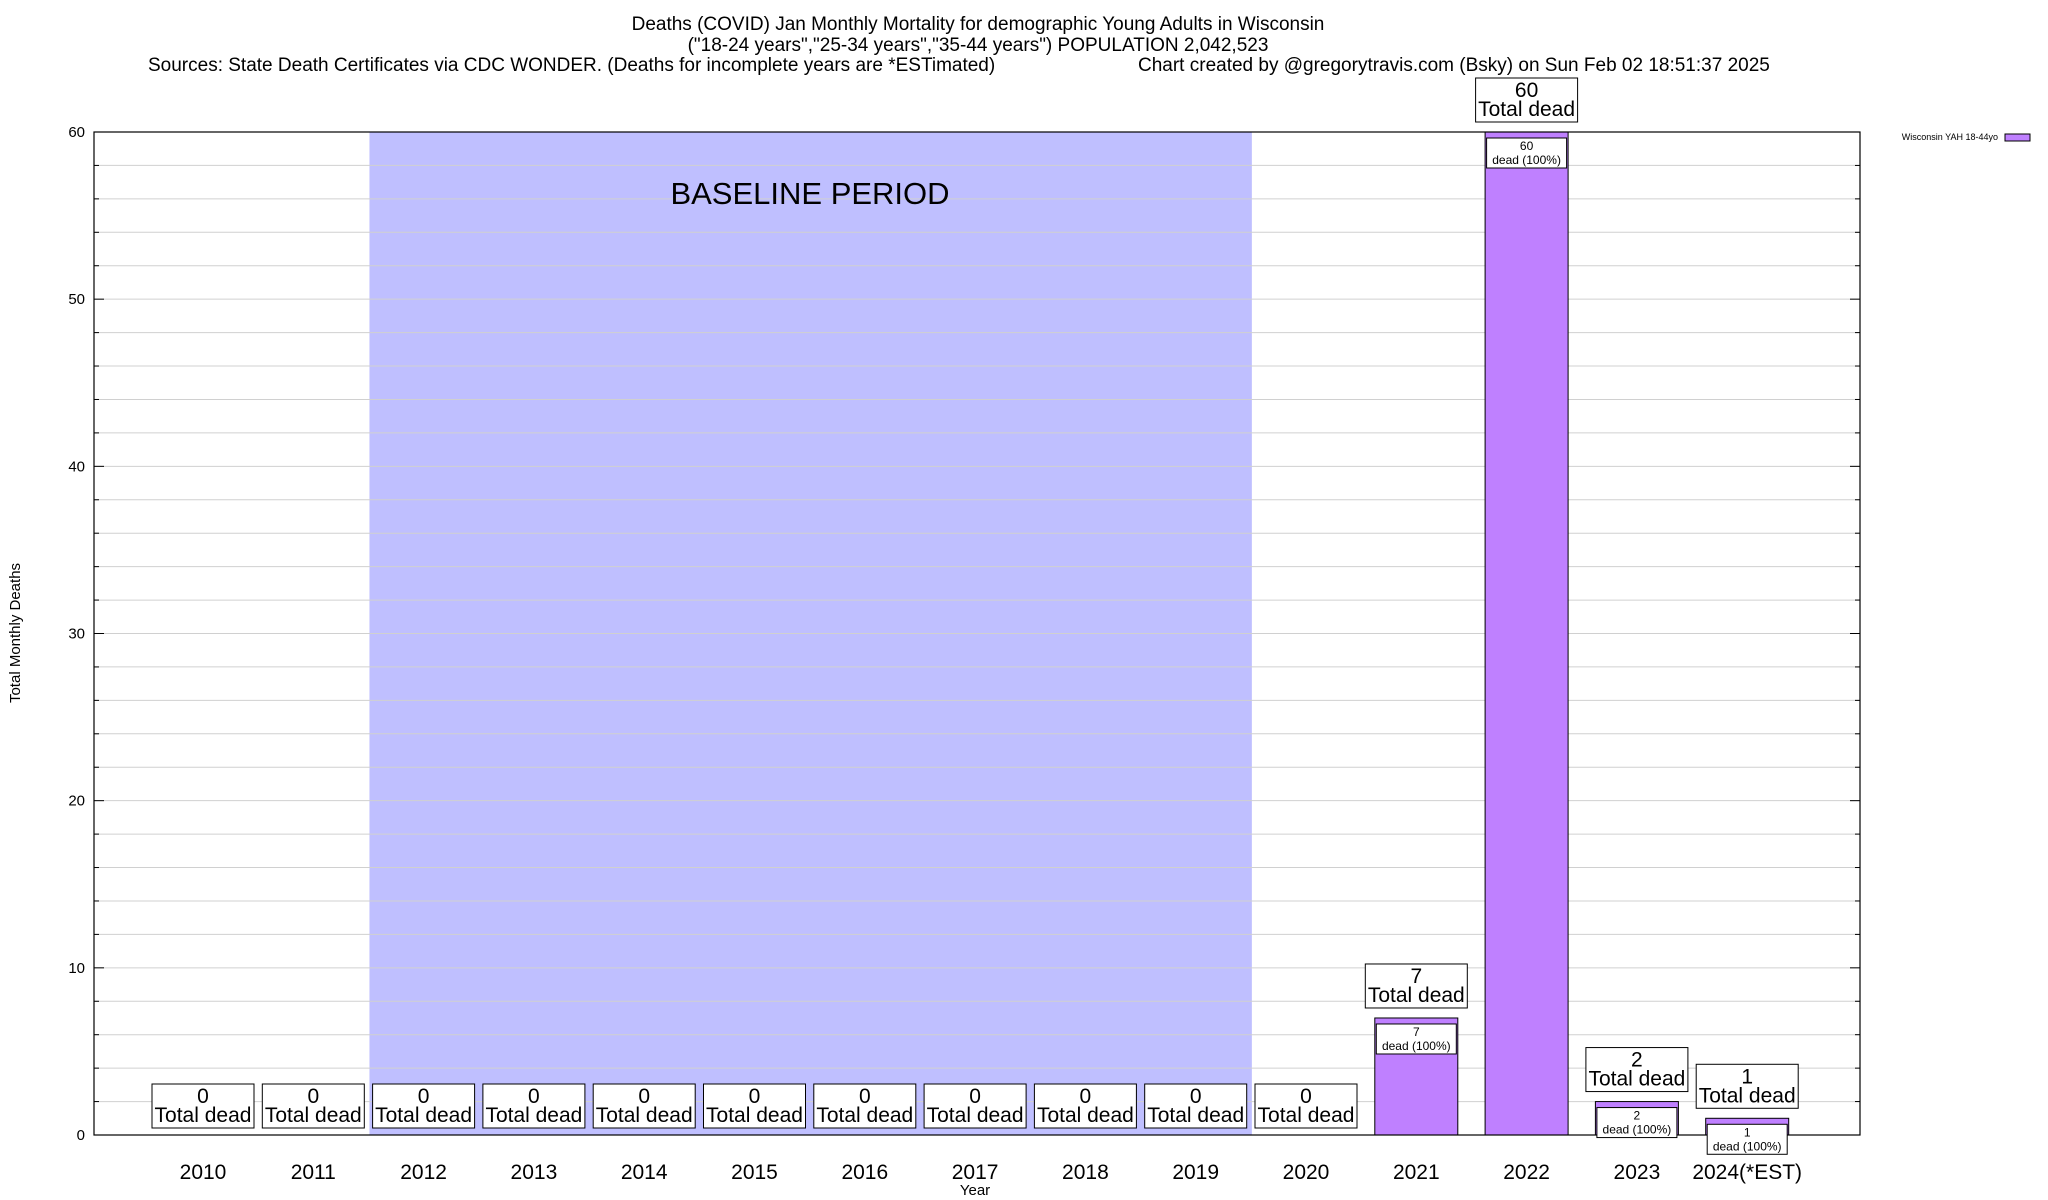  I want to click on bar-total-value: 60, so click(1526, 90).